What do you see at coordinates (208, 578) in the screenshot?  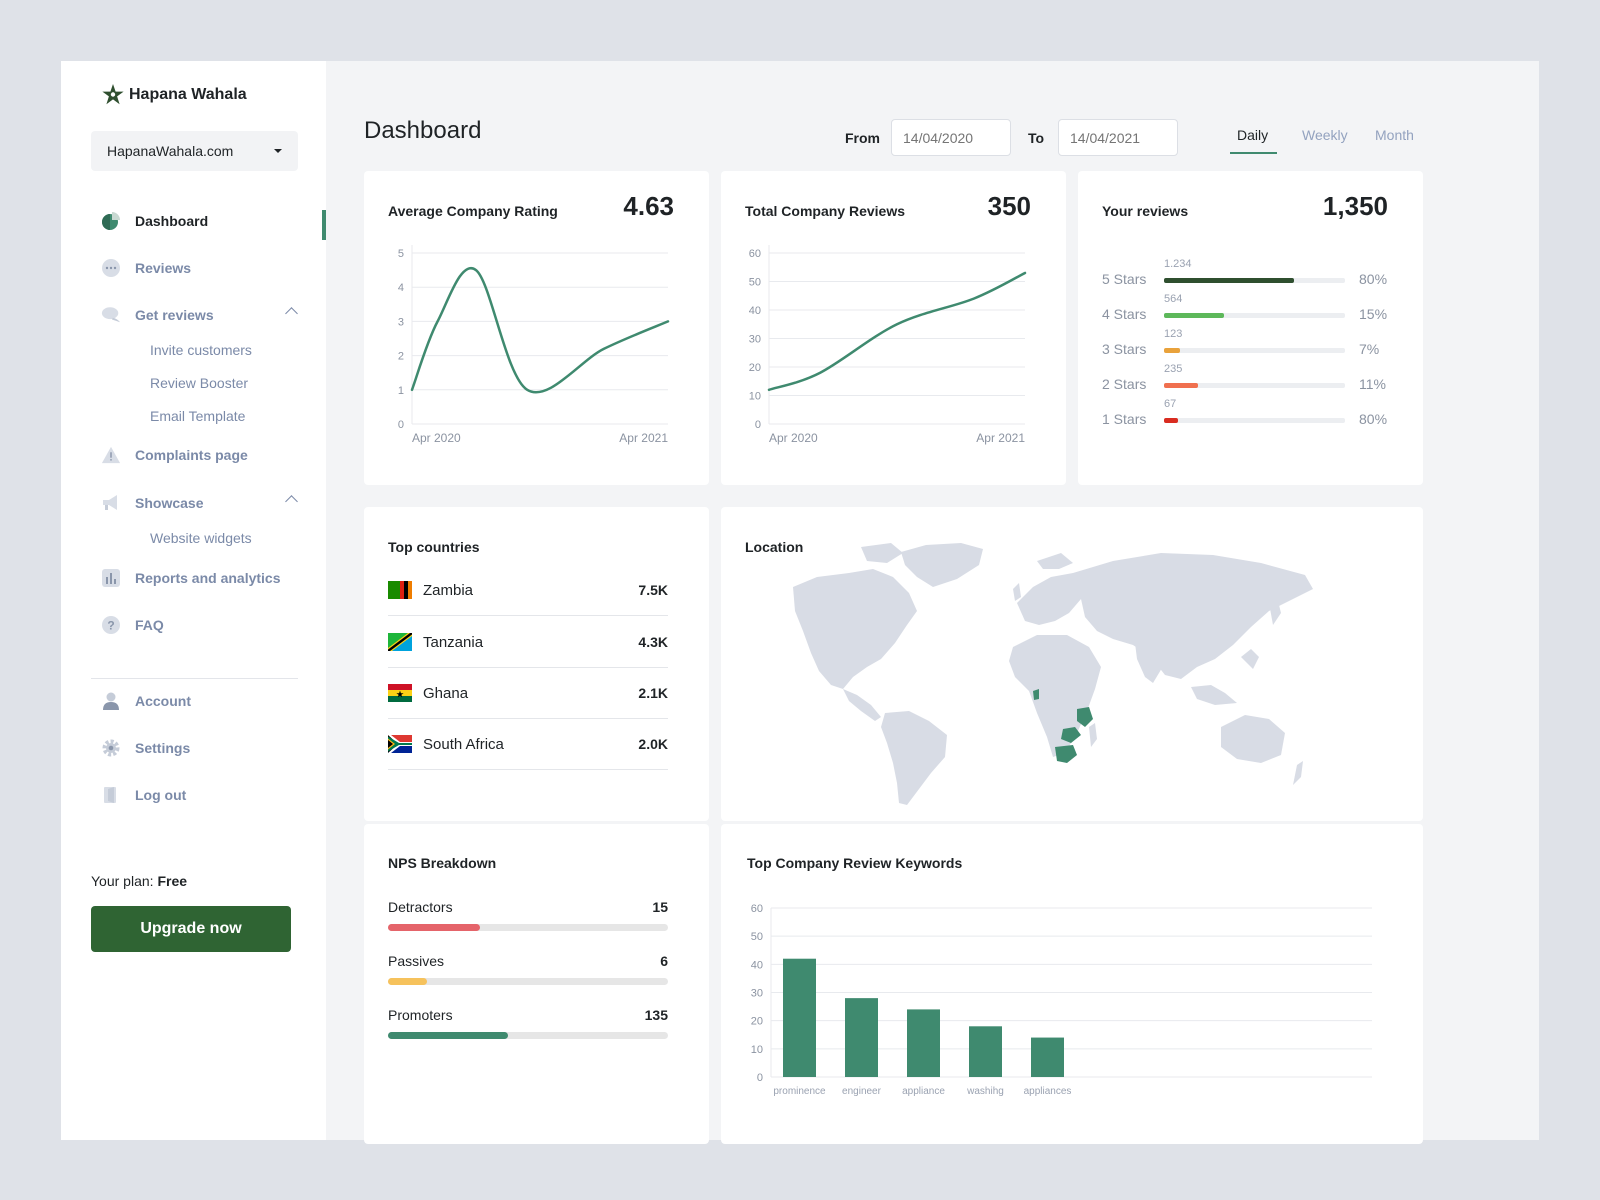 I see `sidebar-item-label: Reports and analytics` at bounding box center [208, 578].